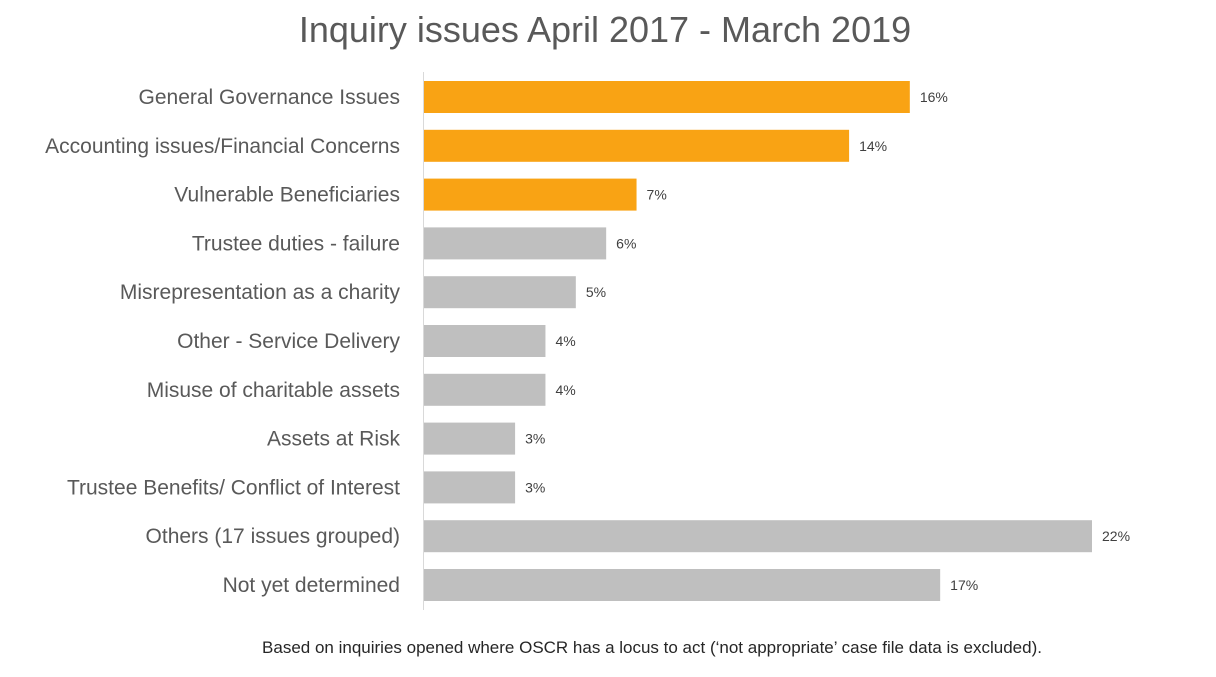 The width and height of the screenshot is (1216, 677). Describe the element at coordinates (287, 195) in the screenshot. I see `category-label: Vulnerable Beneficiaries` at that location.